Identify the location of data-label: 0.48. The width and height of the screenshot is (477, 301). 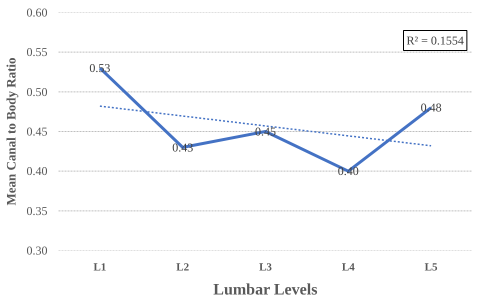
(431, 107).